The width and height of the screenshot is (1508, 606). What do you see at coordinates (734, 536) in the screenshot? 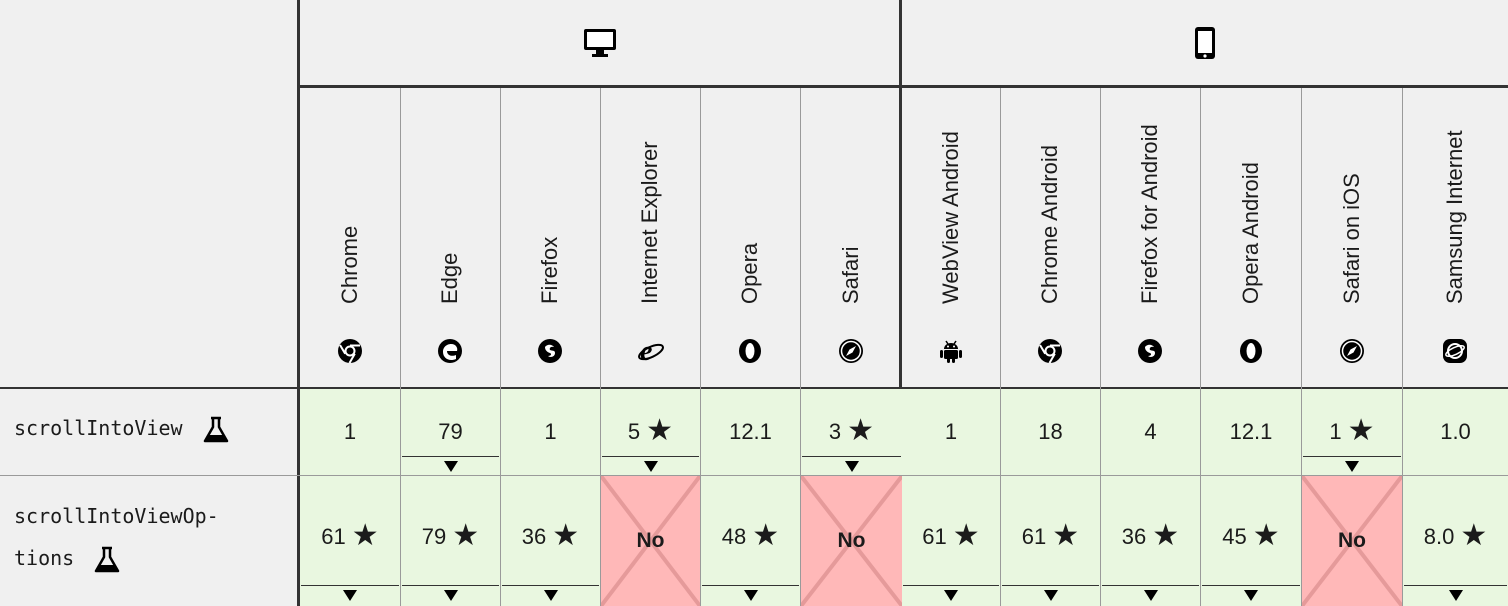
I see `version-value: 48` at bounding box center [734, 536].